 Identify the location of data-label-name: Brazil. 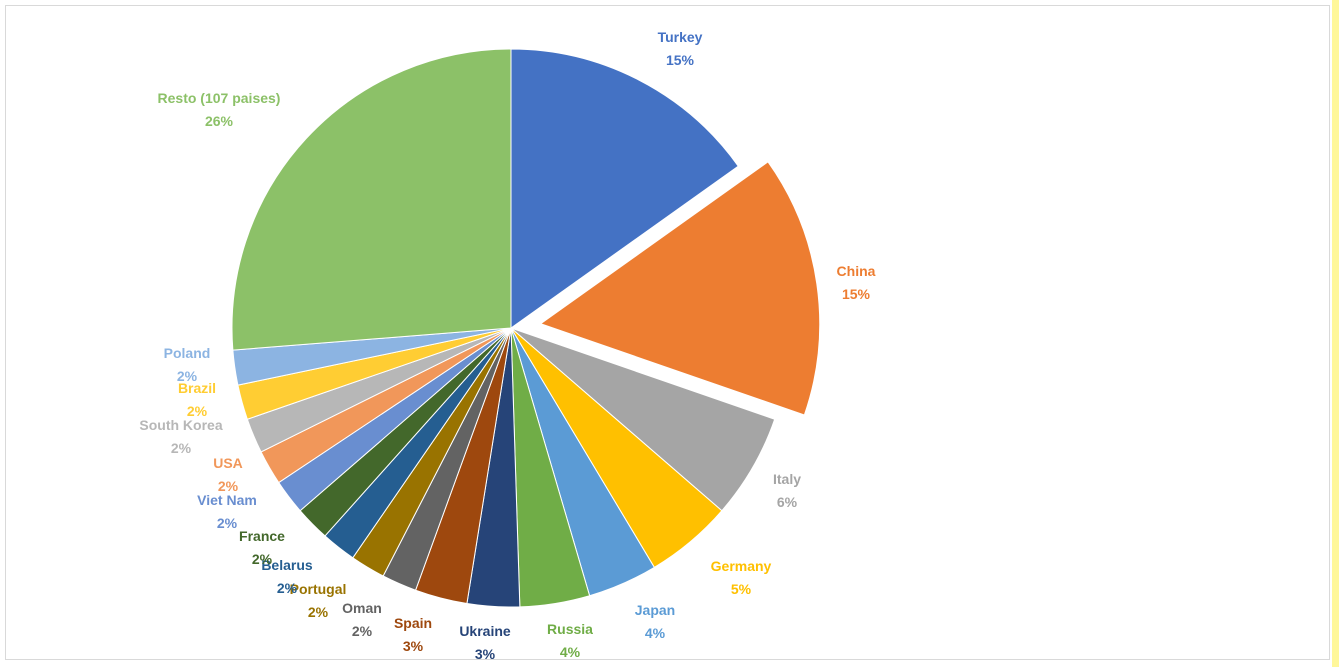
(197, 388).